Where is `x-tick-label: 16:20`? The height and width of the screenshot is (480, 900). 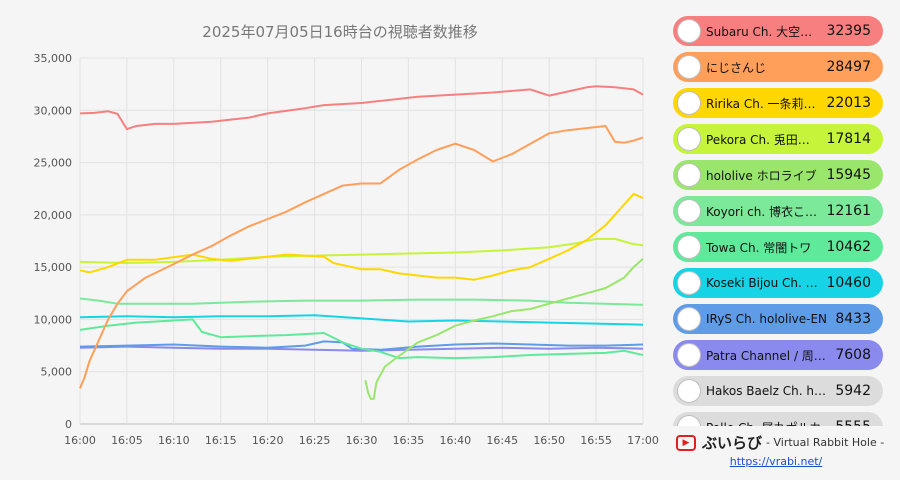
x-tick-label: 16:20 is located at coordinates (268, 440).